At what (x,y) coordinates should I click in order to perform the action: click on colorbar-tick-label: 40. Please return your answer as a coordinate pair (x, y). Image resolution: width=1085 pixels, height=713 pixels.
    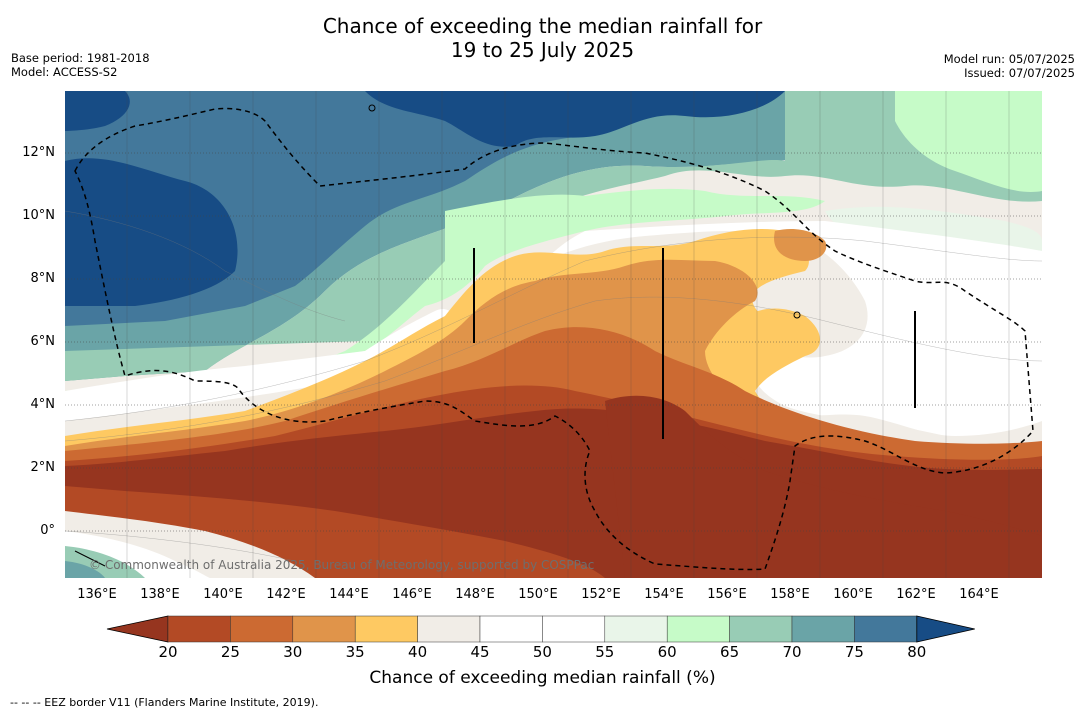
    Looking at the image, I should click on (418, 652).